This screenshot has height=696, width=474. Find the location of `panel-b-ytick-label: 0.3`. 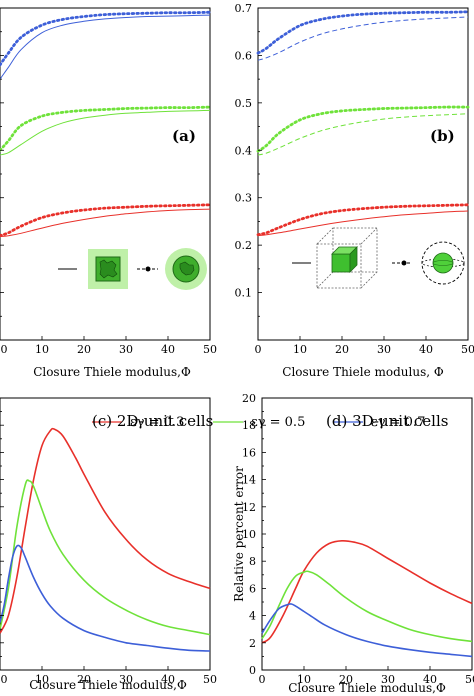

panel-b-ytick-label: 0.3 is located at coordinates (244, 198).